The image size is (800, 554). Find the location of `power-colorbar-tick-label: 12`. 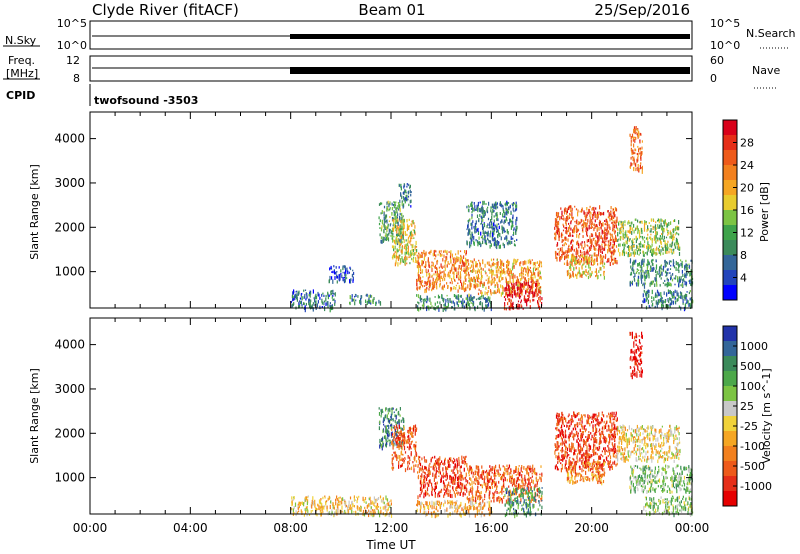

power-colorbar-tick-label: 12 is located at coordinates (747, 233).